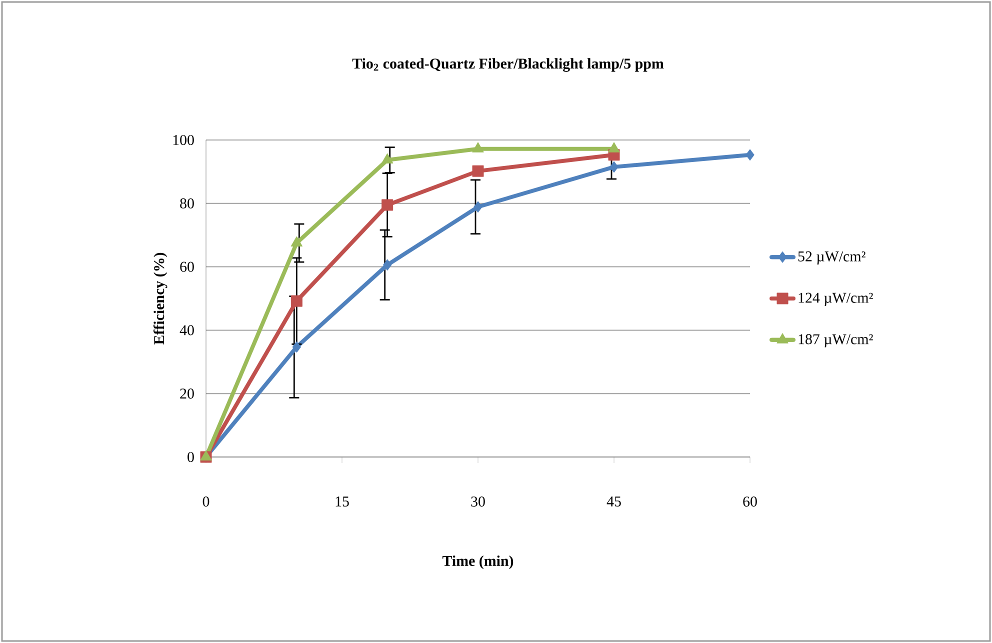 The width and height of the screenshot is (992, 643). Describe the element at coordinates (750, 501) in the screenshot. I see `x-tick-label: 60` at that location.